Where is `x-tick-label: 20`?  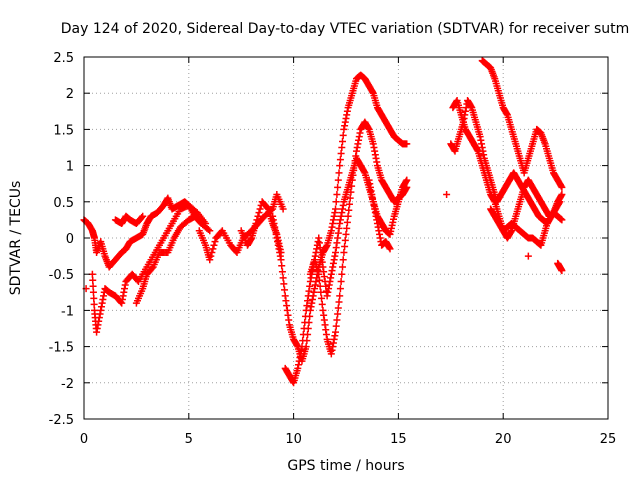
x-tick-label: 20 is located at coordinates (503, 439).